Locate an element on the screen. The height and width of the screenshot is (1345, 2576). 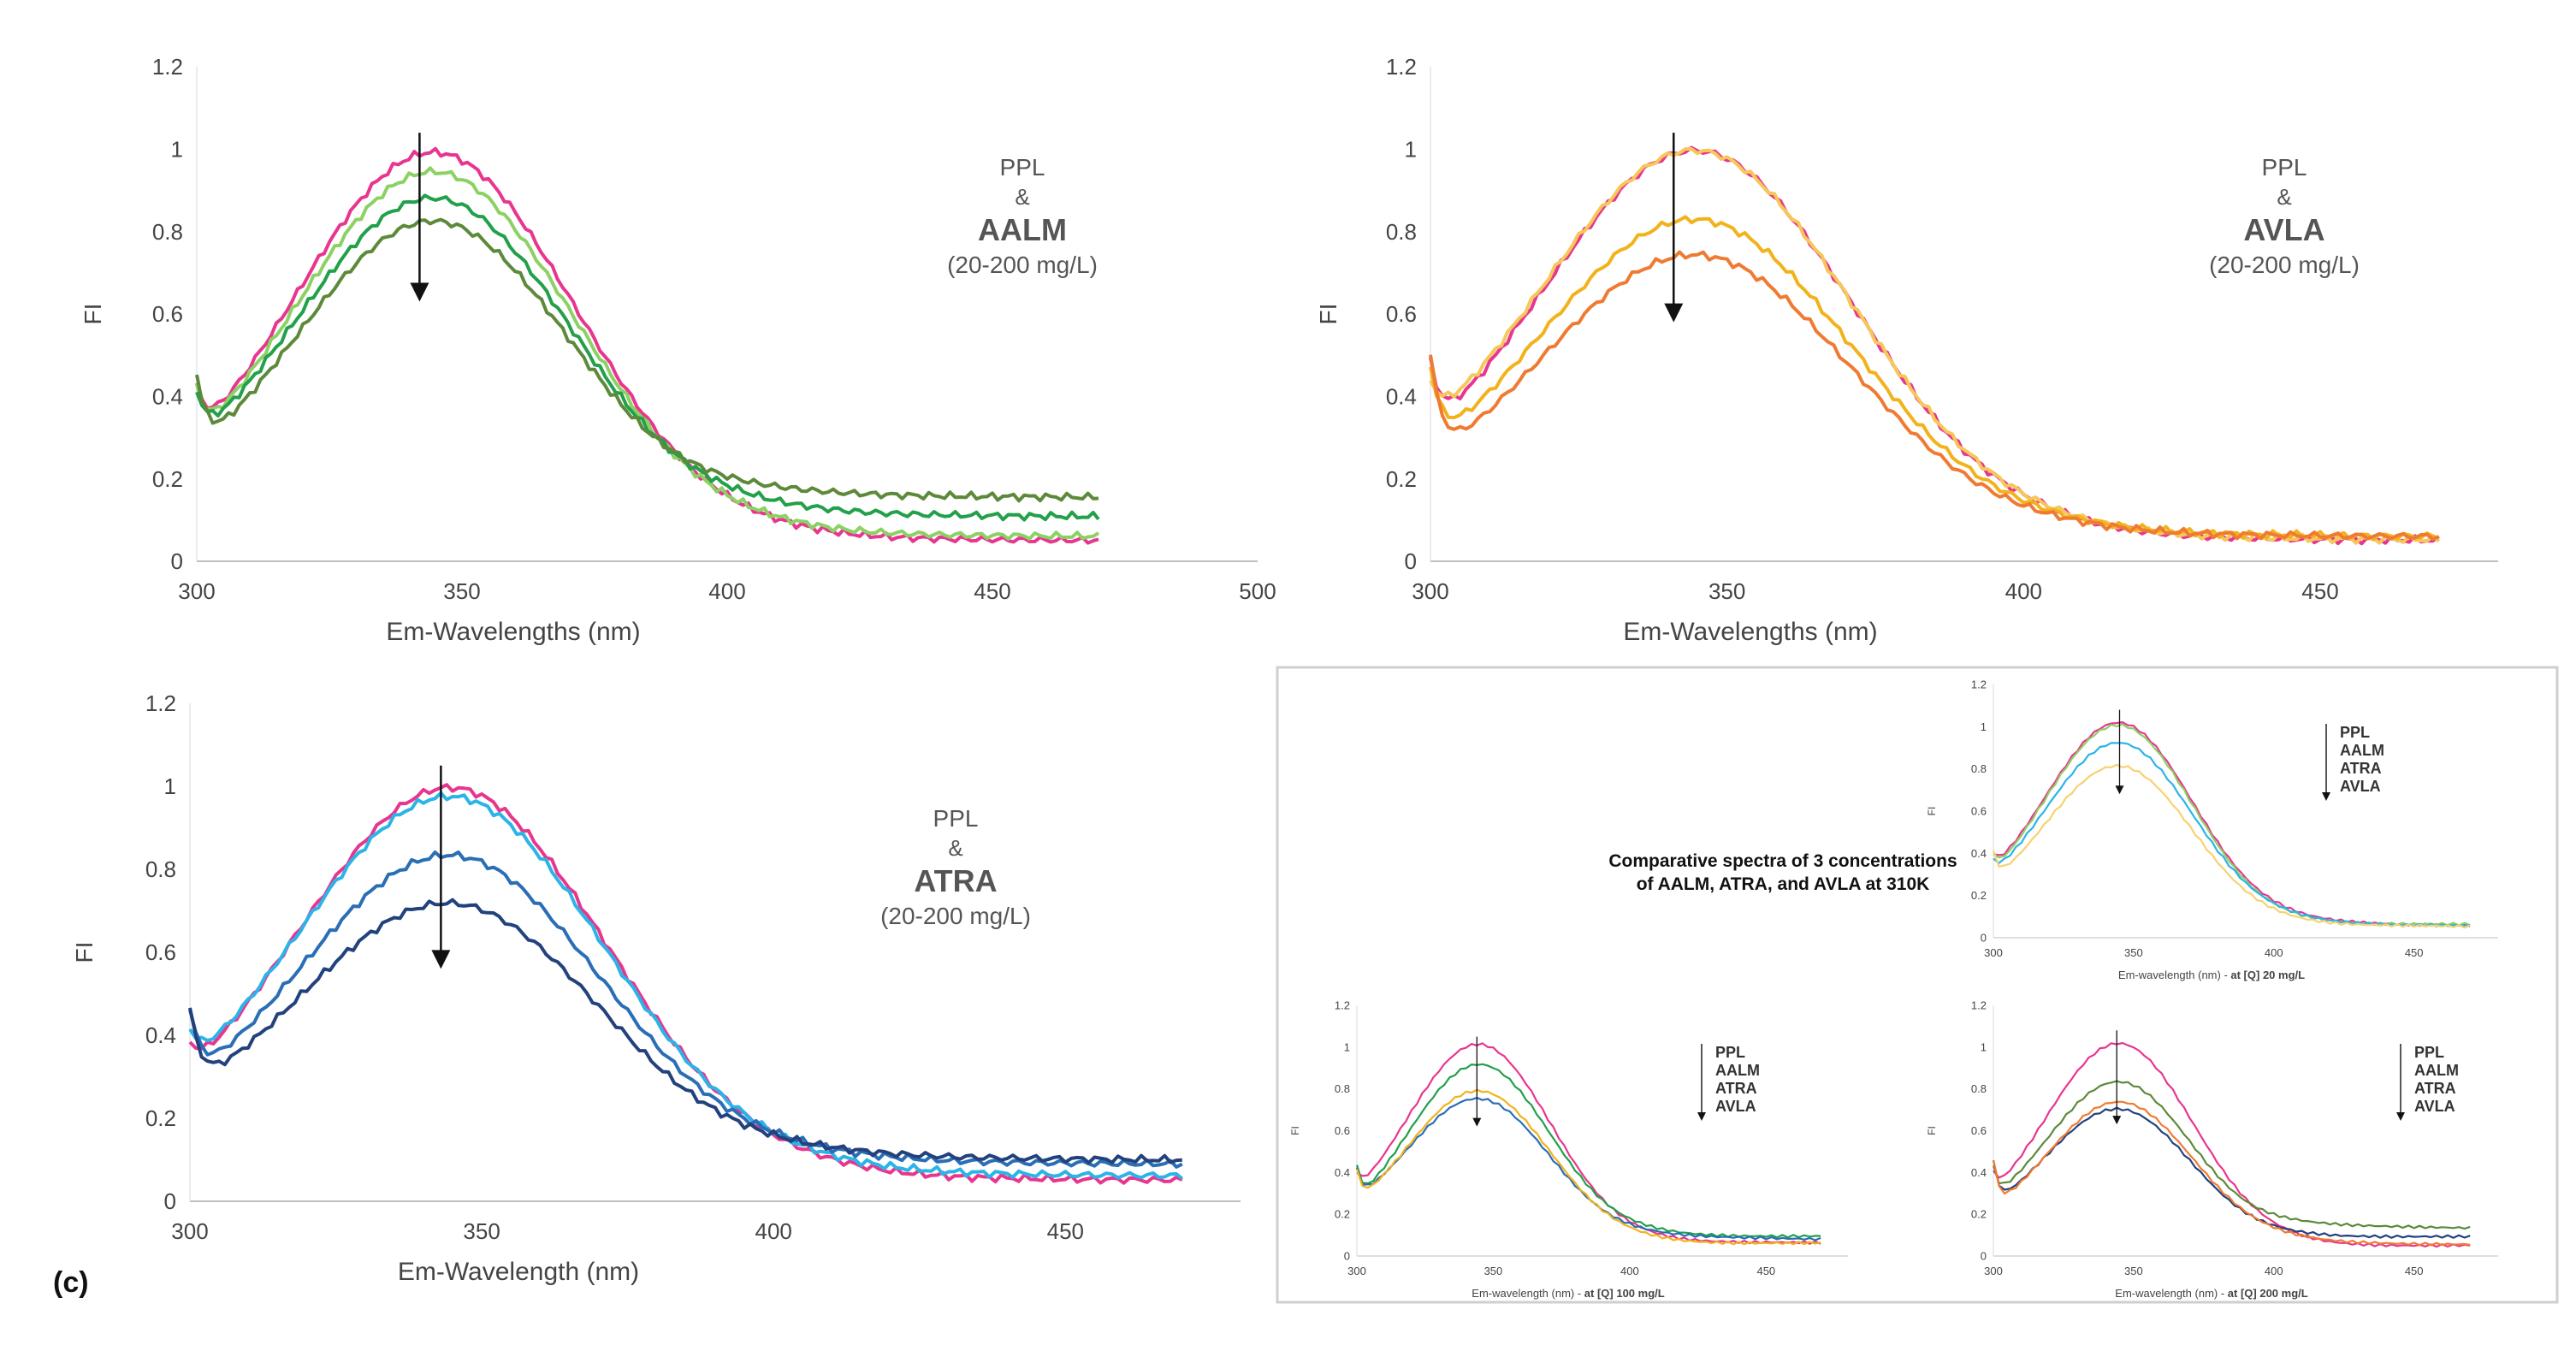
series-line-atra-20-mg-l is located at coordinates (686, 986).